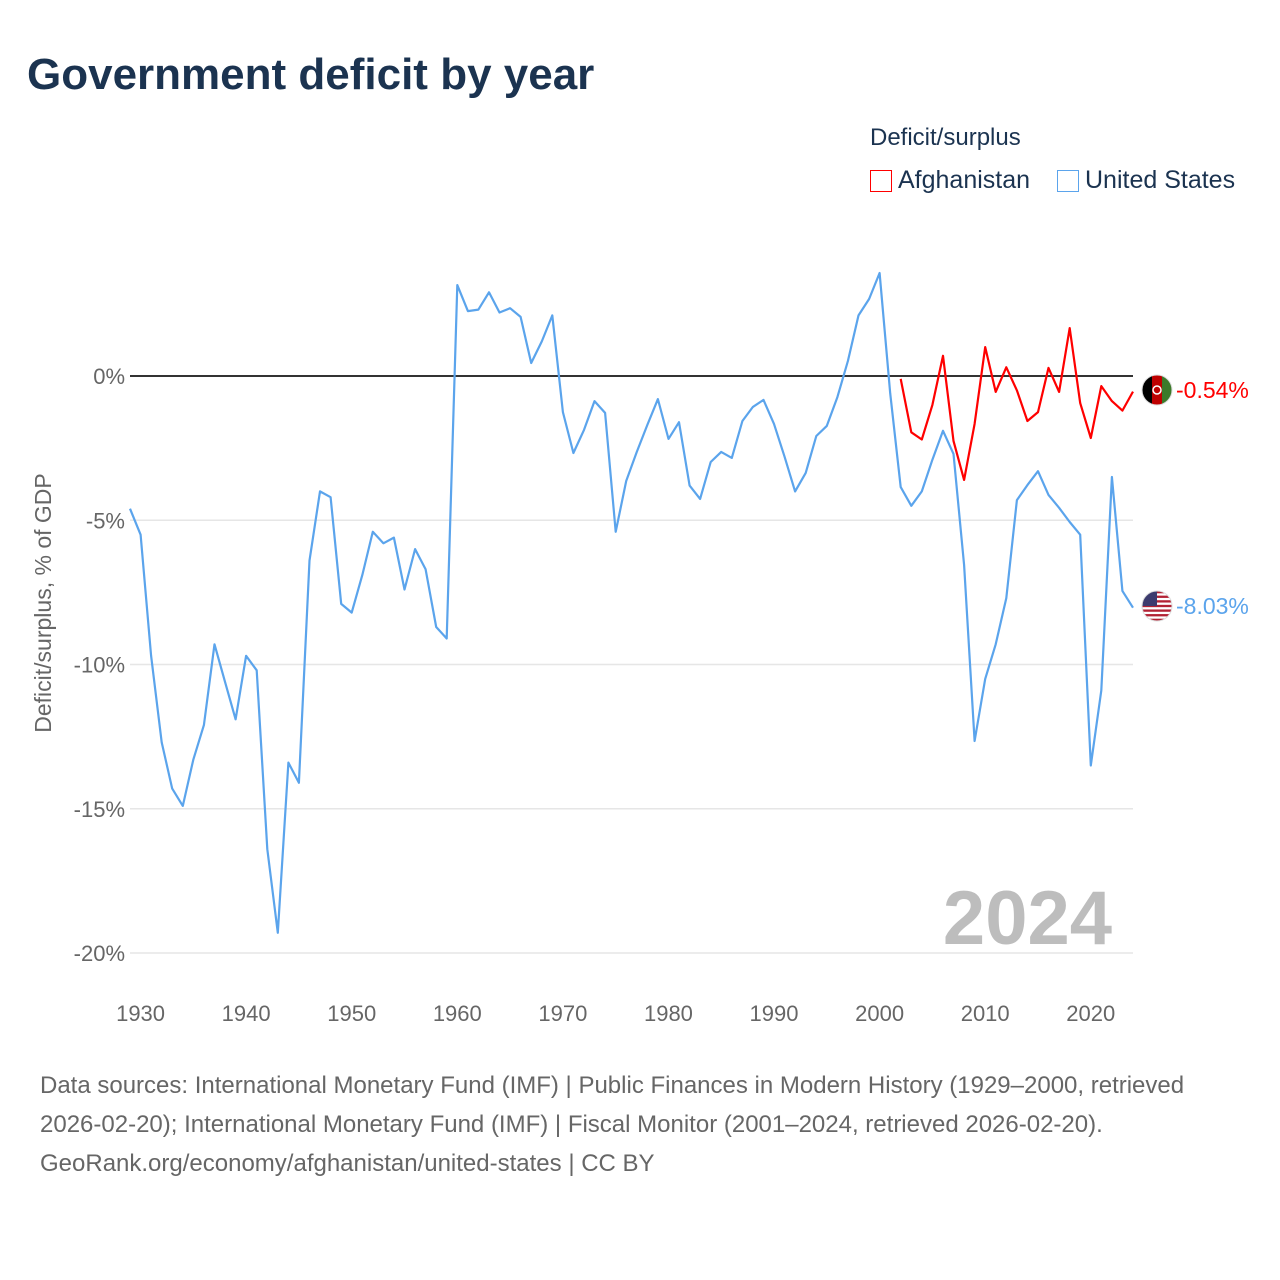  What do you see at coordinates (1212, 390) in the screenshot?
I see `end-value-label-afghanistan: -0.54%` at bounding box center [1212, 390].